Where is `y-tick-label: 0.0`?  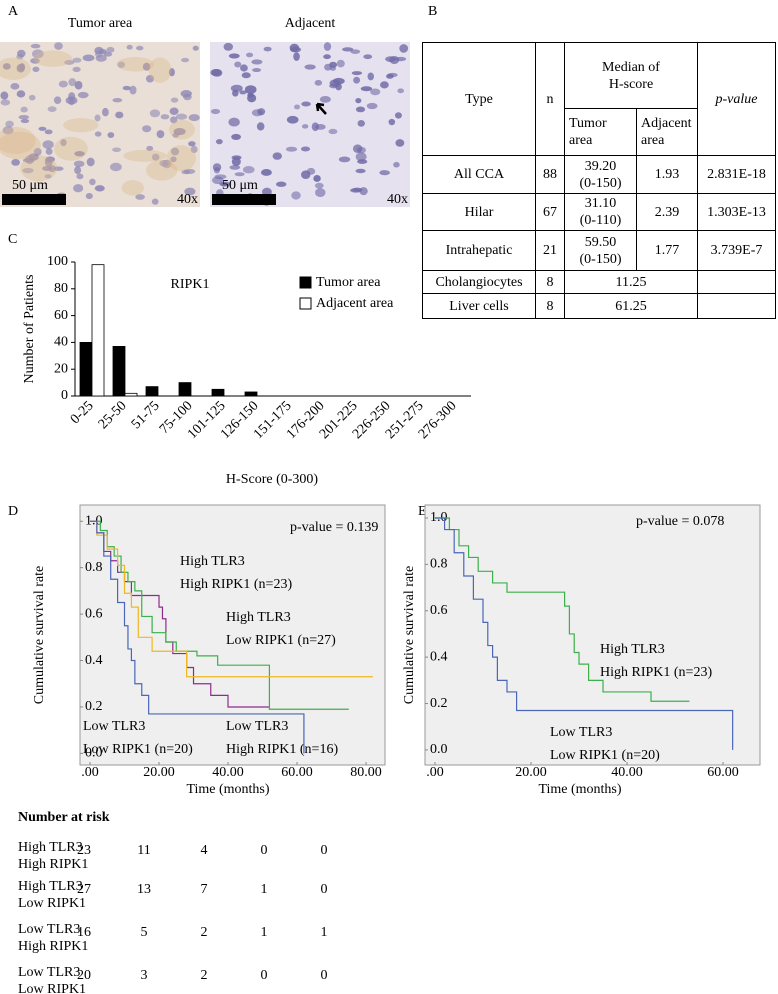 y-tick-label: 0.0 is located at coordinates (439, 749).